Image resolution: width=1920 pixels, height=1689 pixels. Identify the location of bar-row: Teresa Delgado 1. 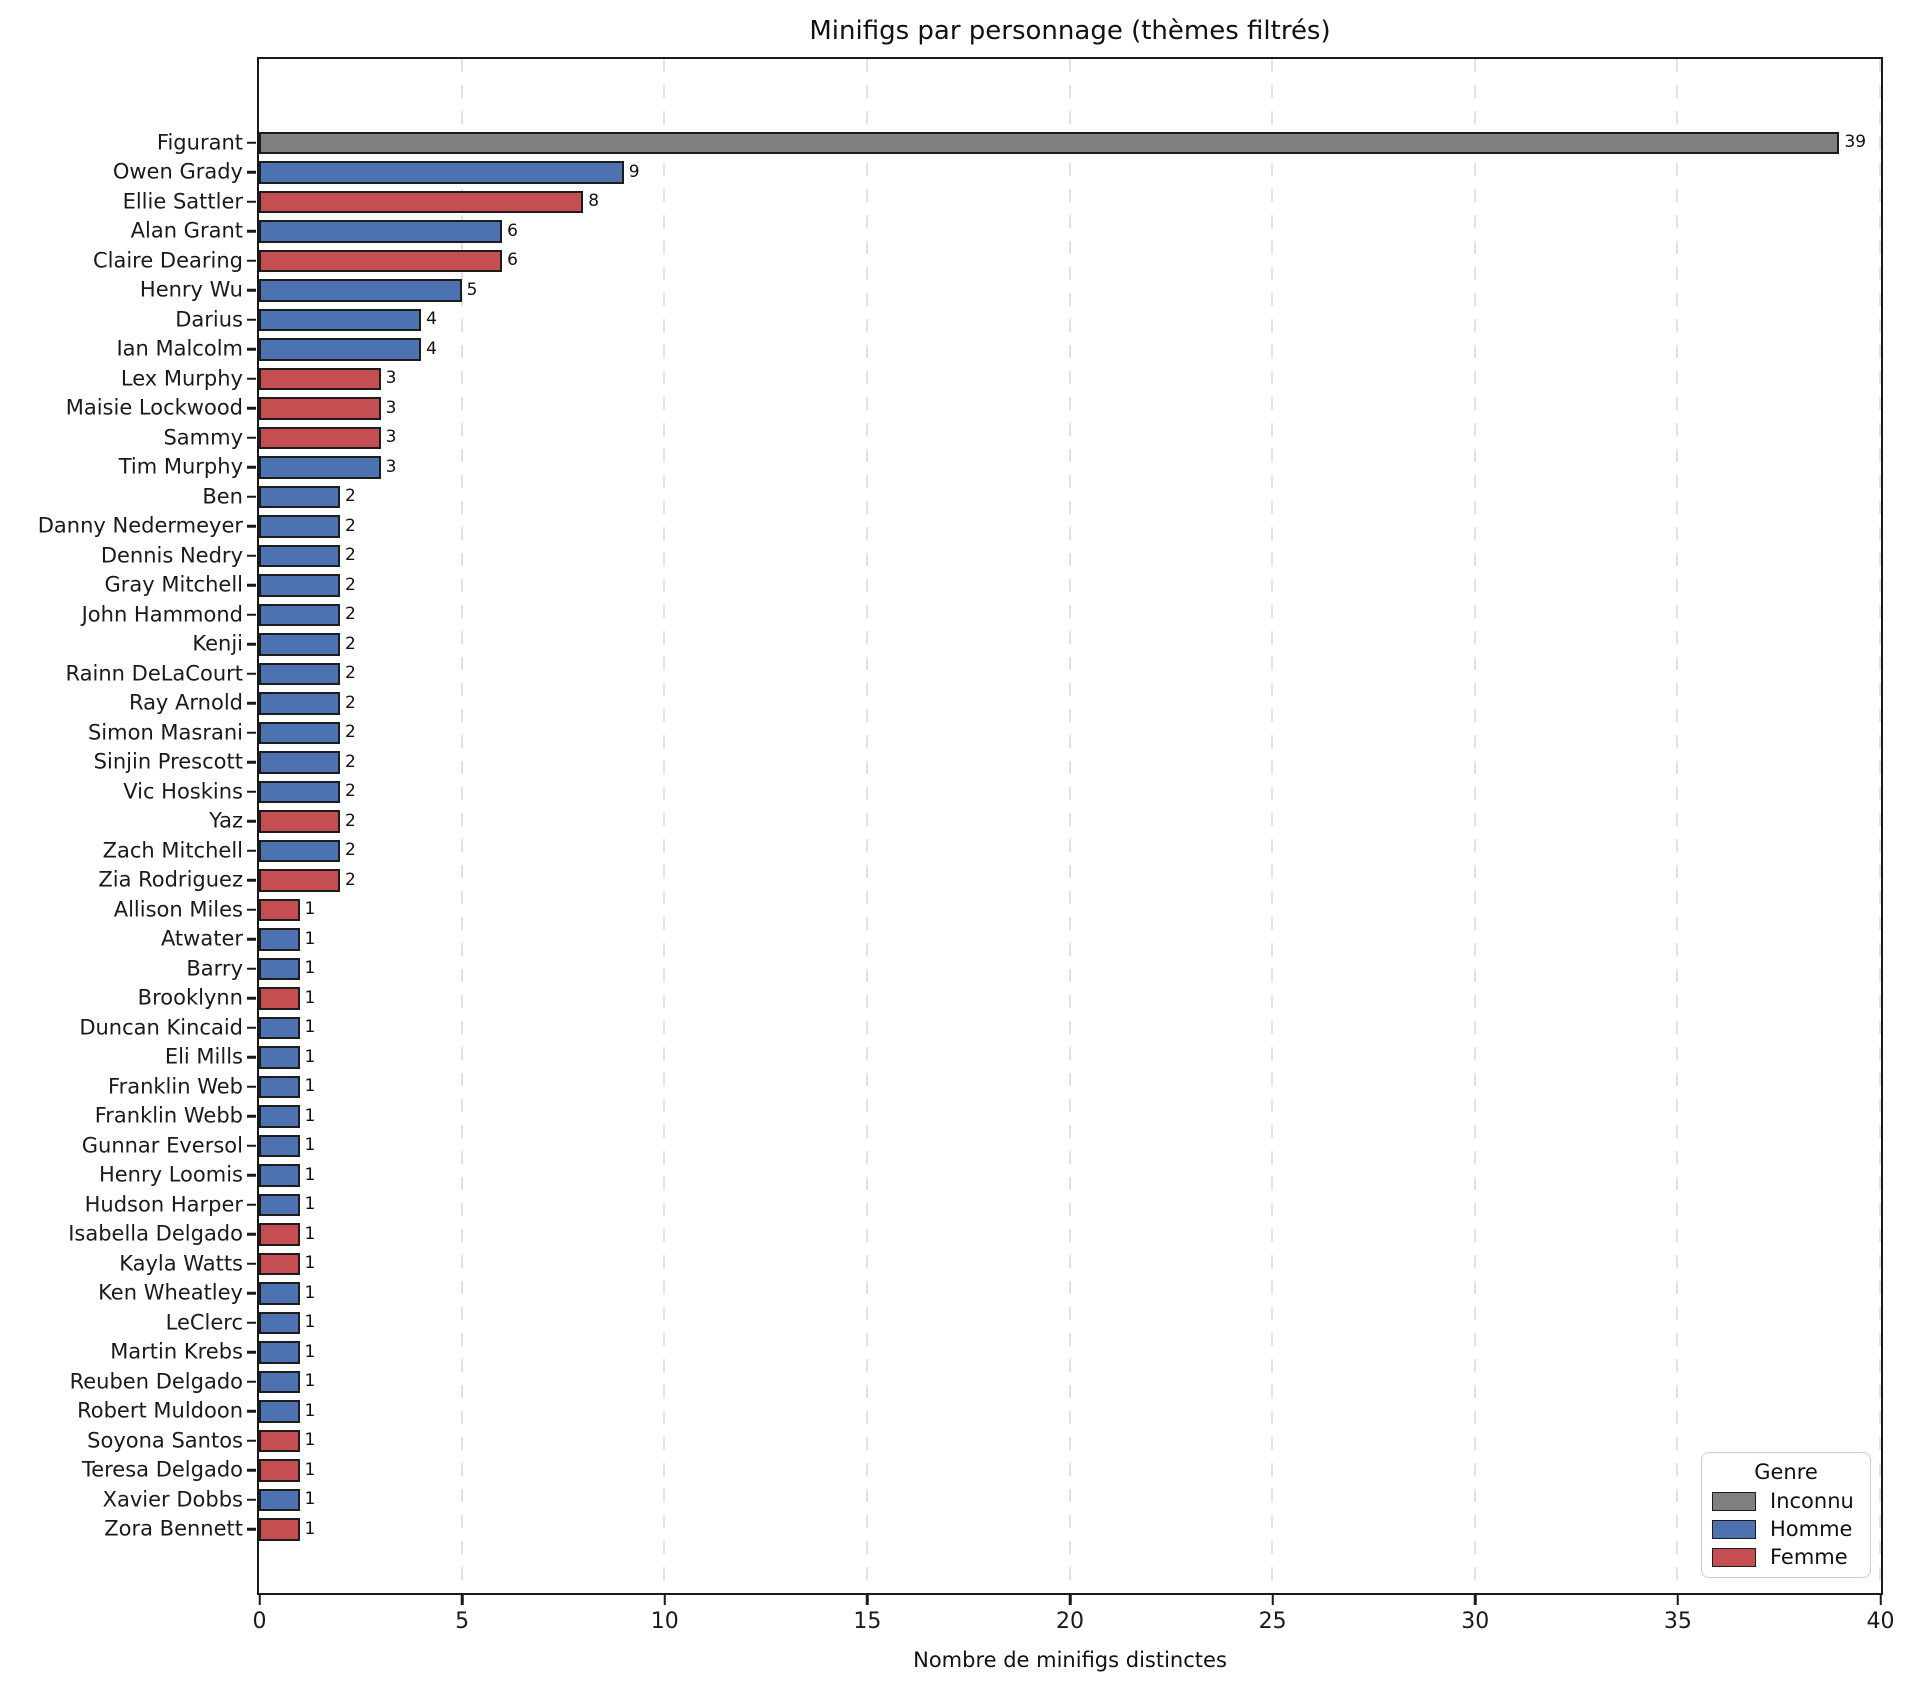
(981, 1471).